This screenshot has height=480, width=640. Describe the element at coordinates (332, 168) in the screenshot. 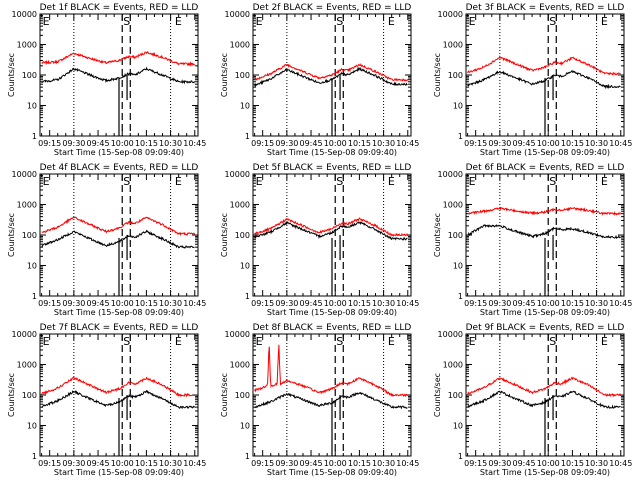

I see `panel-title: Det 5f BLACK = Events, RED = LLD` at that location.